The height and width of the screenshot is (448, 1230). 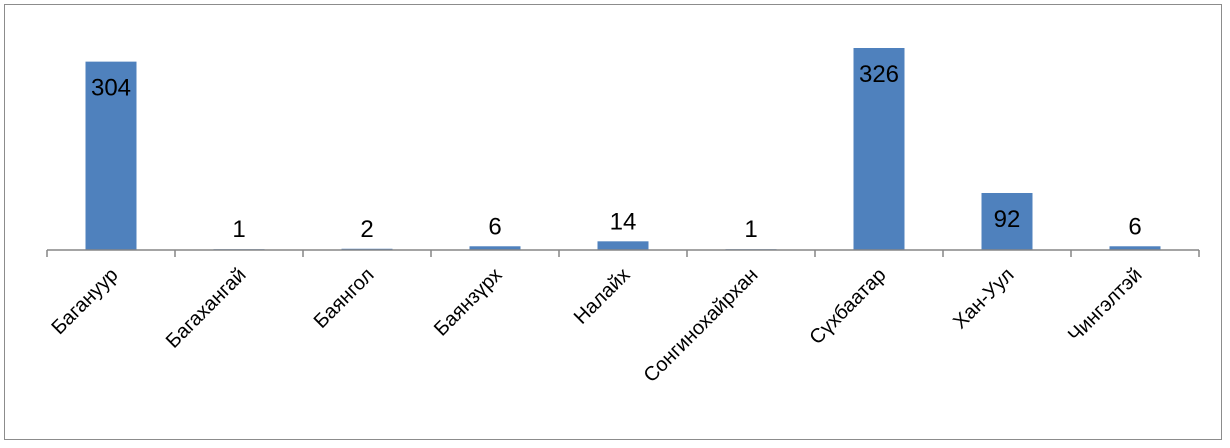 What do you see at coordinates (879, 74) in the screenshot?
I see `data-label: 326` at bounding box center [879, 74].